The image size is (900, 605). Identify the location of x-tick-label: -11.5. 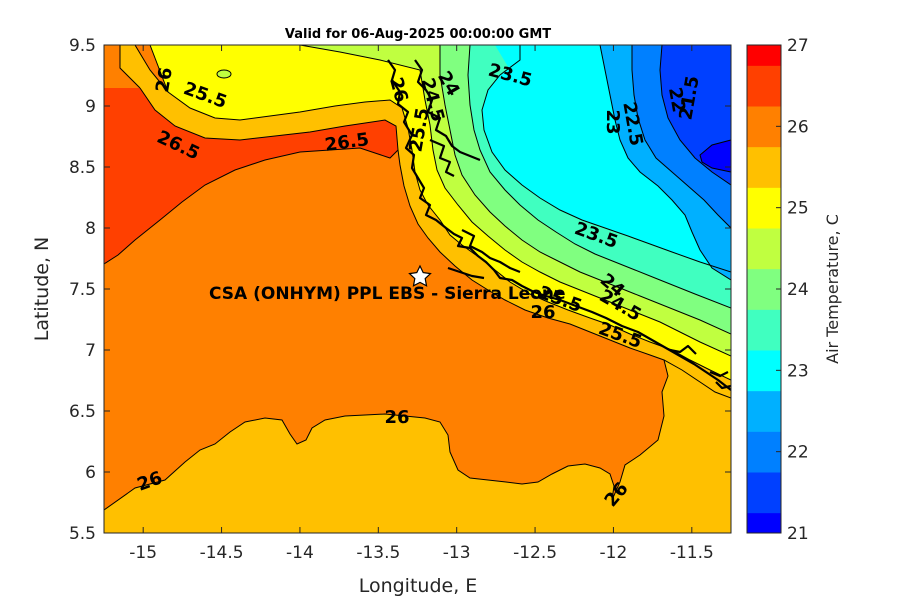
(692, 553).